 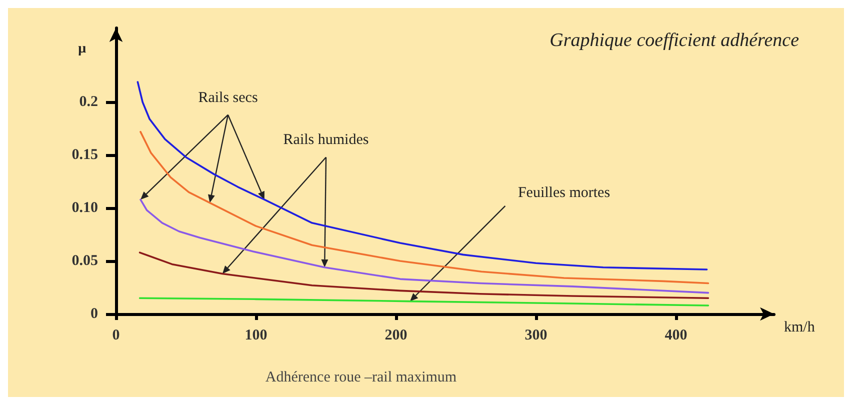 I want to click on annotation: Rails secs, so click(x=228, y=98).